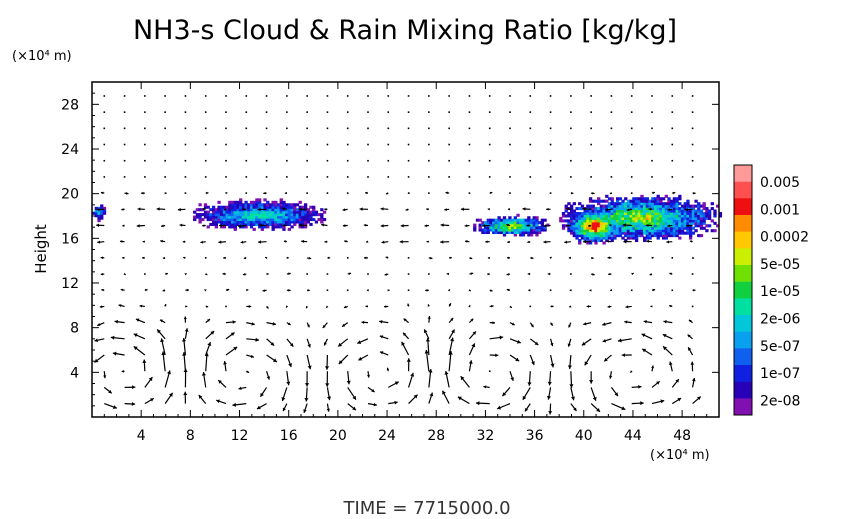 The width and height of the screenshot is (854, 519). Describe the element at coordinates (74, 373) in the screenshot. I see `y-tick-label: 4` at that location.